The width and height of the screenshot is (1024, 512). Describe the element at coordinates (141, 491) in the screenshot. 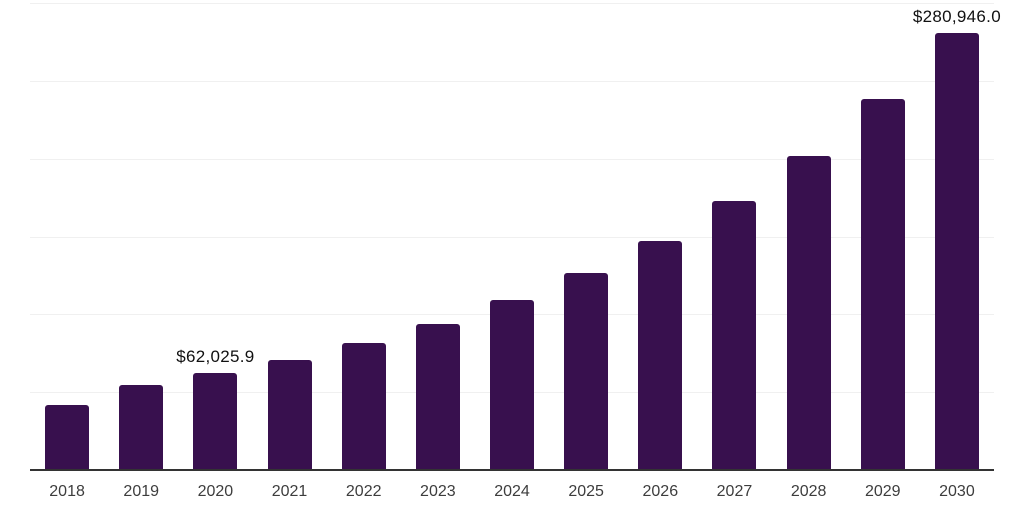

I see `x-tick-label-2019: 2019` at that location.